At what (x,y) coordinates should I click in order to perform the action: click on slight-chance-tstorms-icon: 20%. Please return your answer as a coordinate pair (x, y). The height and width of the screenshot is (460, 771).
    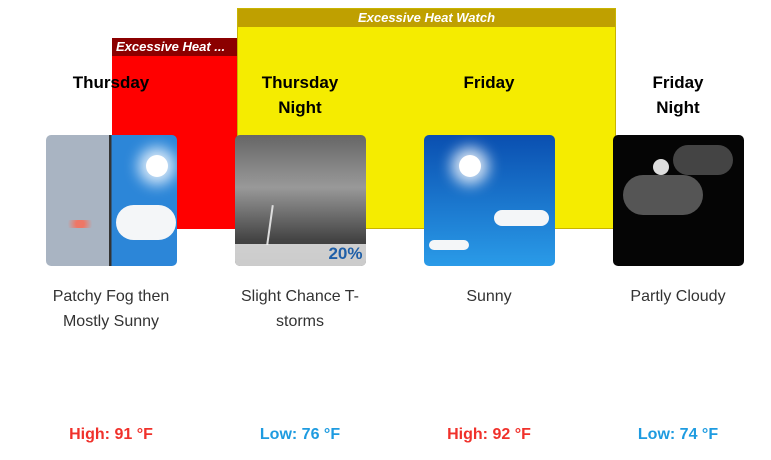
    Looking at the image, I should click on (300, 200).